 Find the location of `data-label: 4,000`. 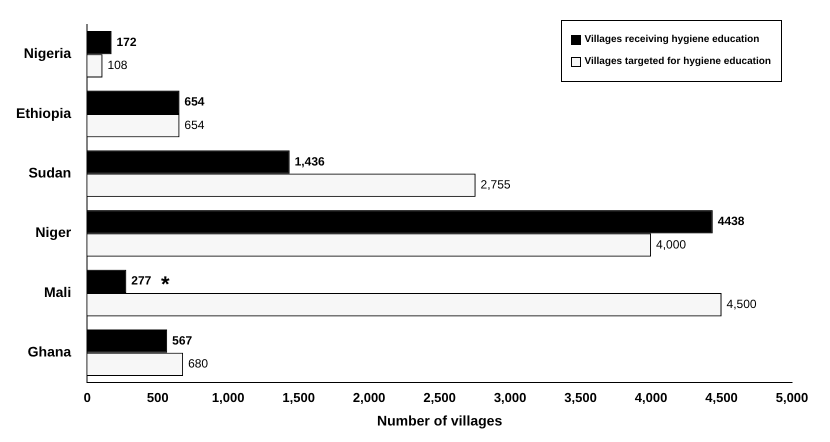

data-label: 4,000 is located at coordinates (671, 244).